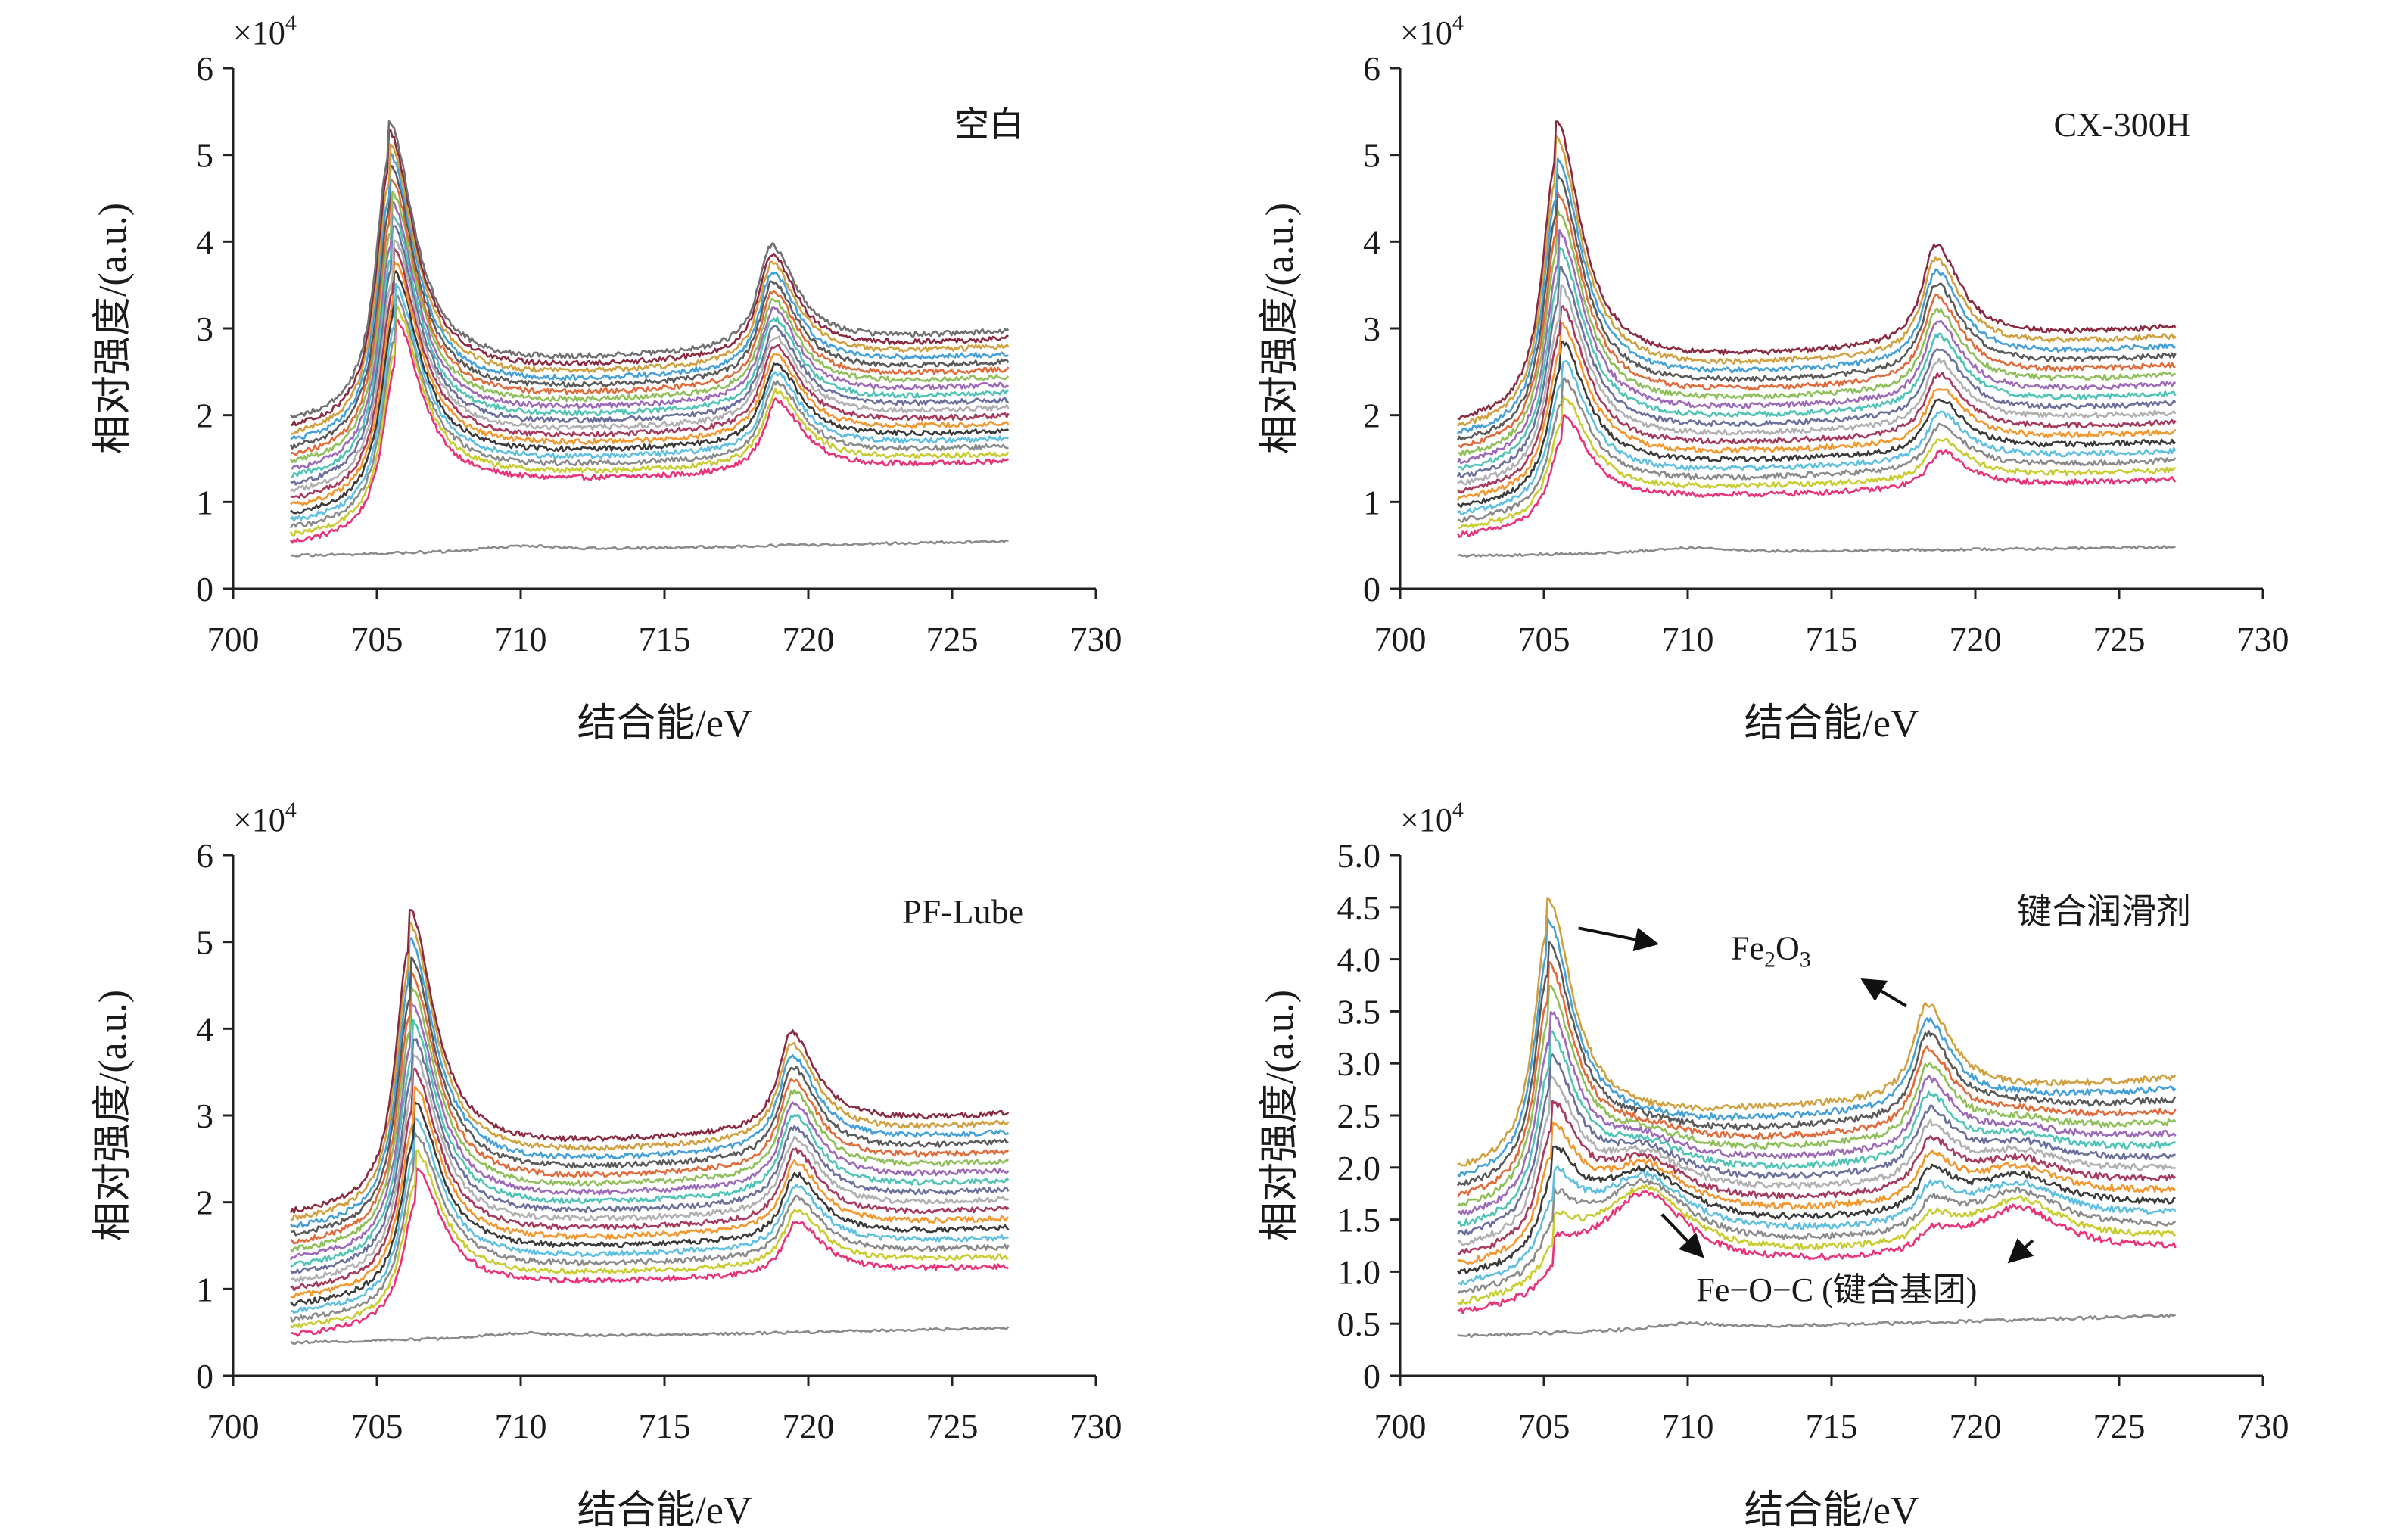 The width and height of the screenshot is (2384, 1540). Describe the element at coordinates (2104, 912) in the screenshot. I see `panel-label: 键合润滑剂` at that location.